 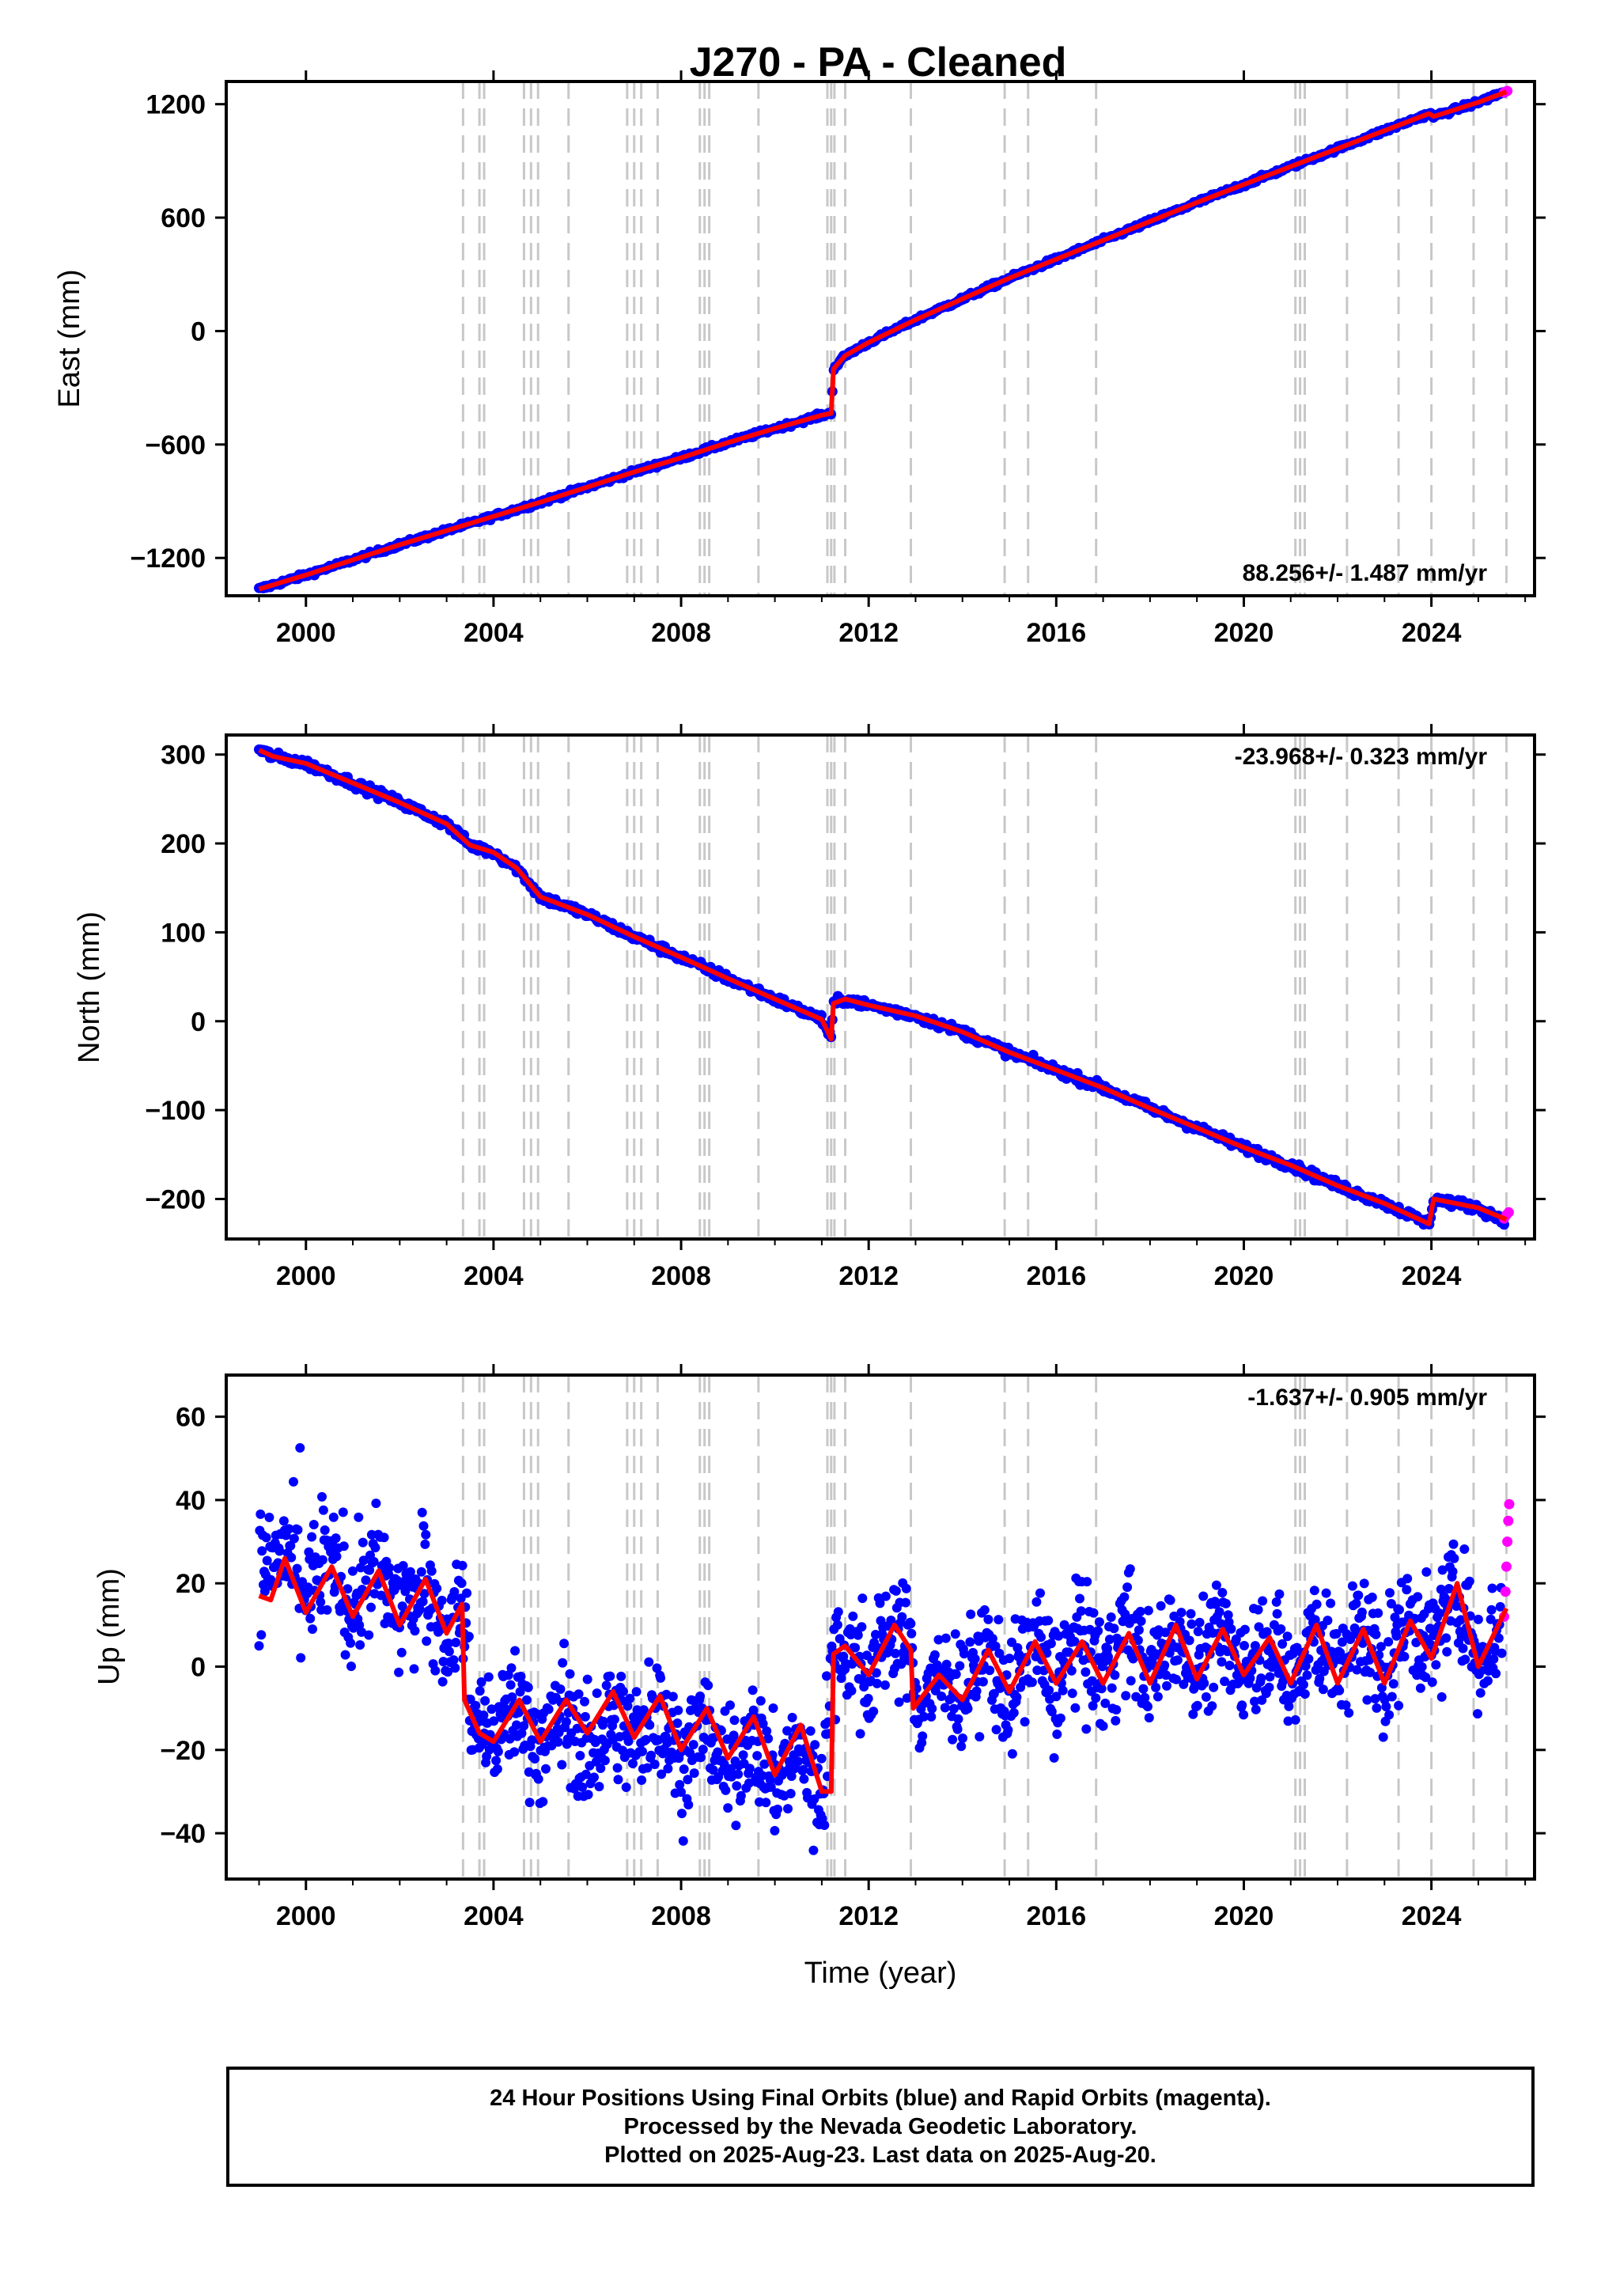 What do you see at coordinates (868, 1276) in the screenshot?
I see `north-xtick-label: 2012` at bounding box center [868, 1276].